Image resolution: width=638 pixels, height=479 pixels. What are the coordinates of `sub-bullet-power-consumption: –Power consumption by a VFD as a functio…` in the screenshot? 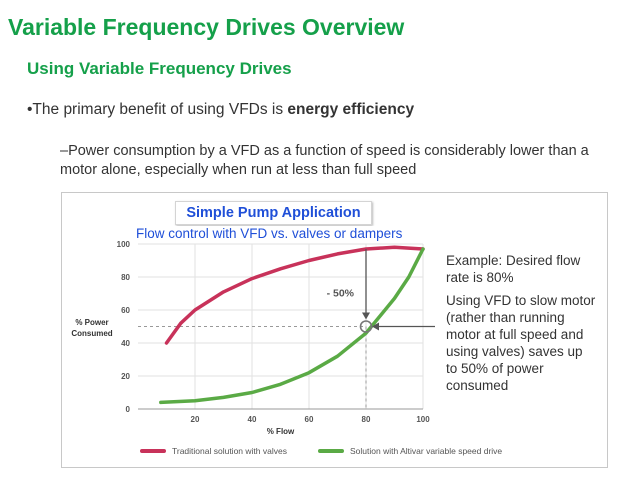 It's located at (324, 160).